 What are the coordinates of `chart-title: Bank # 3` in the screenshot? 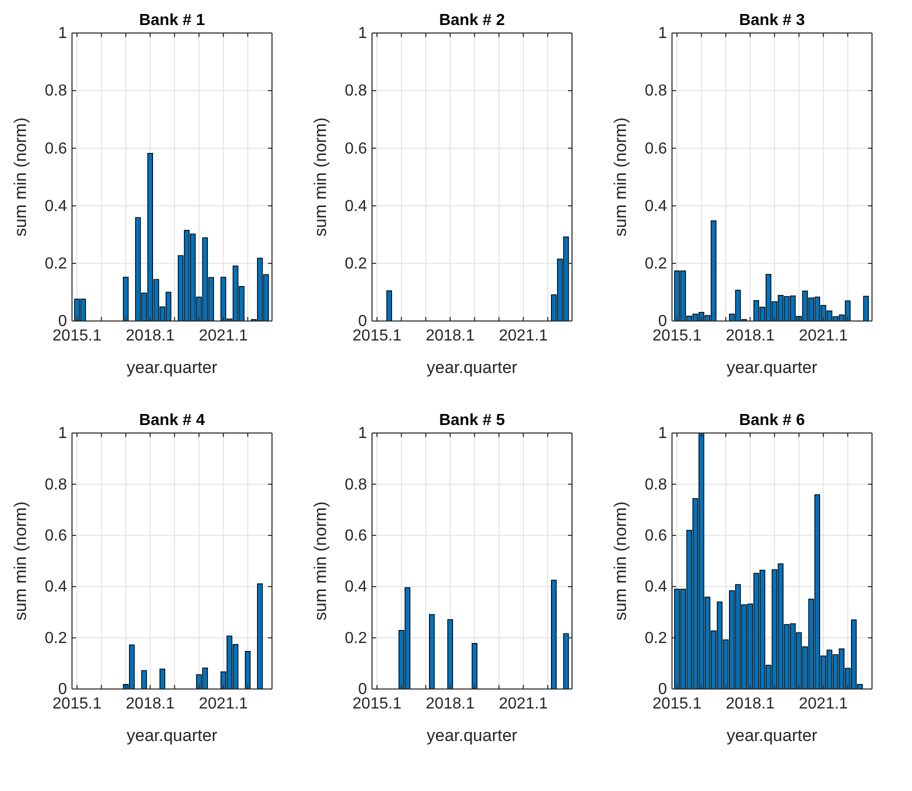 It's located at (772, 20).